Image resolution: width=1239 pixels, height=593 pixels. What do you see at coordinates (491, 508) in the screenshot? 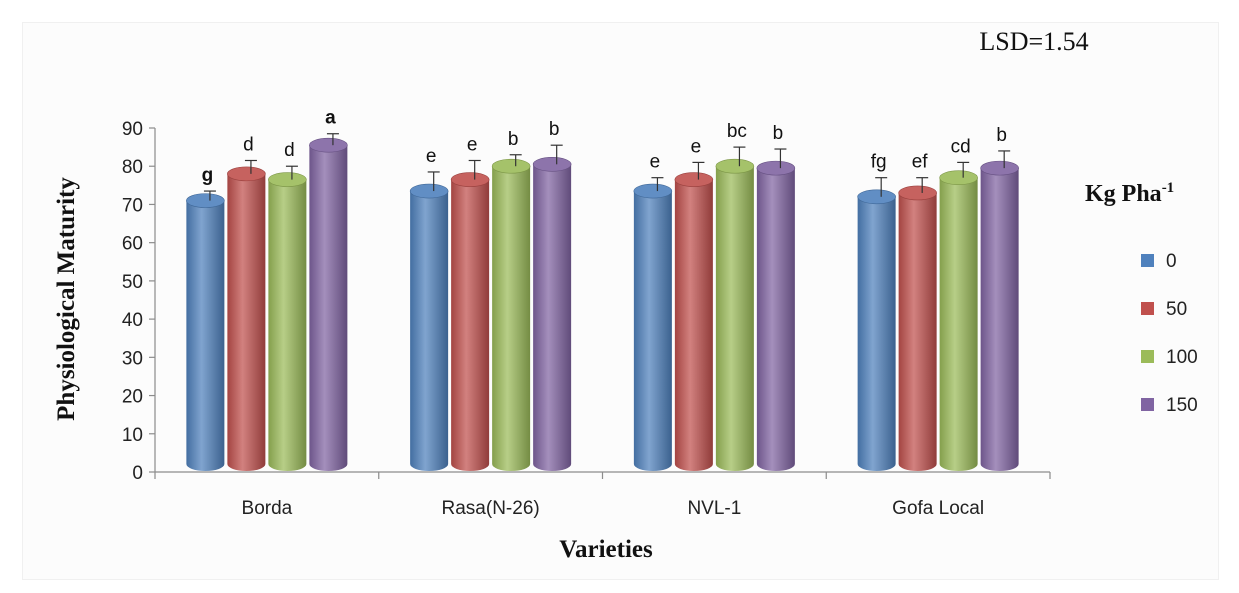
I see `x-tick-label: Rasa(N-26)` at bounding box center [491, 508].